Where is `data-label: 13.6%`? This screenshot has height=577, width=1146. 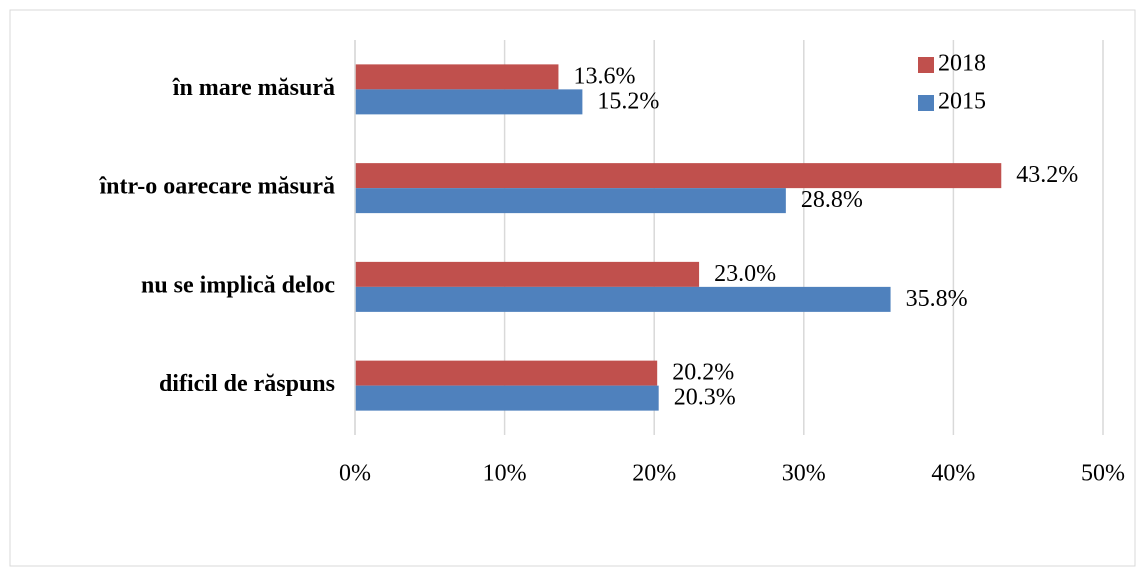
data-label: 13.6% is located at coordinates (604, 76).